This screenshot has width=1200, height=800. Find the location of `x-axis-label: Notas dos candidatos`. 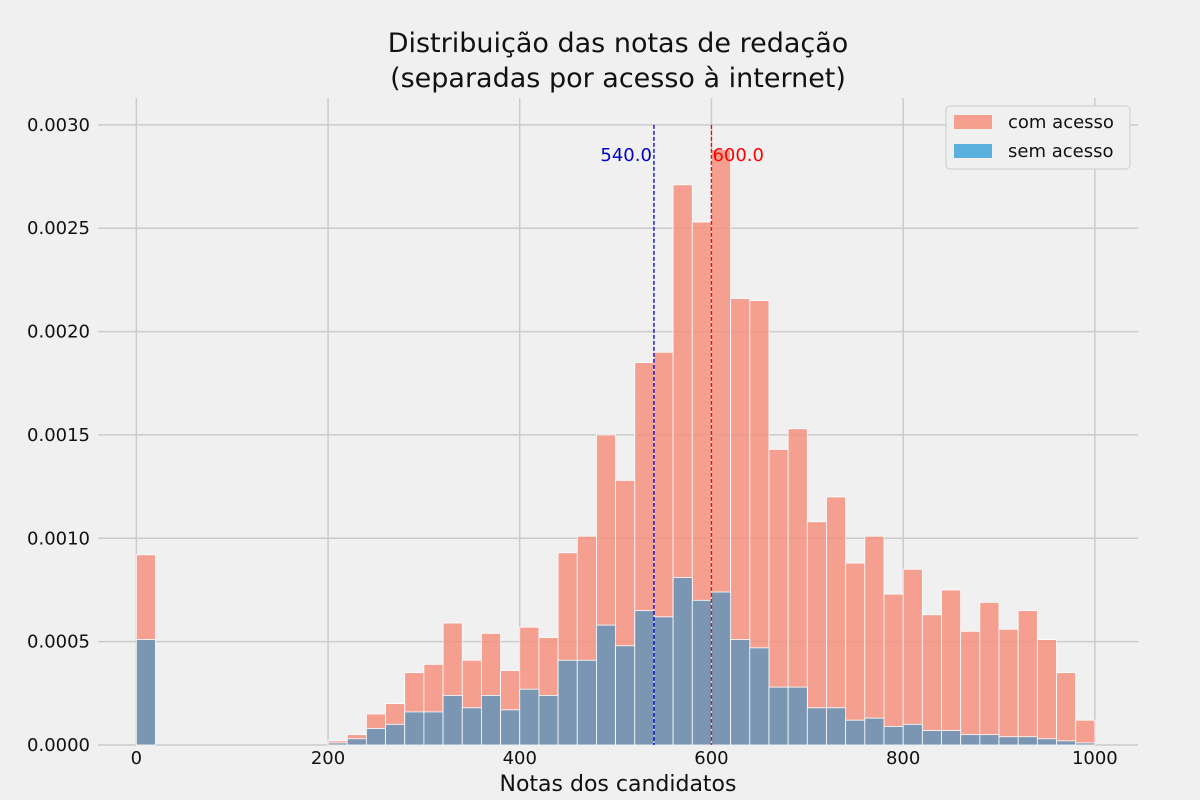

x-axis-label: Notas dos candidatos is located at coordinates (618, 784).